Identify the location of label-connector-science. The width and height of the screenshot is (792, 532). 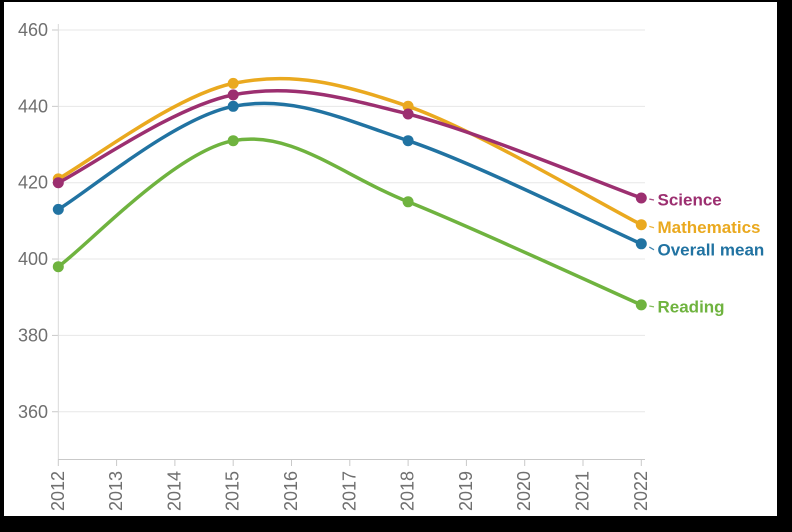
(652, 199).